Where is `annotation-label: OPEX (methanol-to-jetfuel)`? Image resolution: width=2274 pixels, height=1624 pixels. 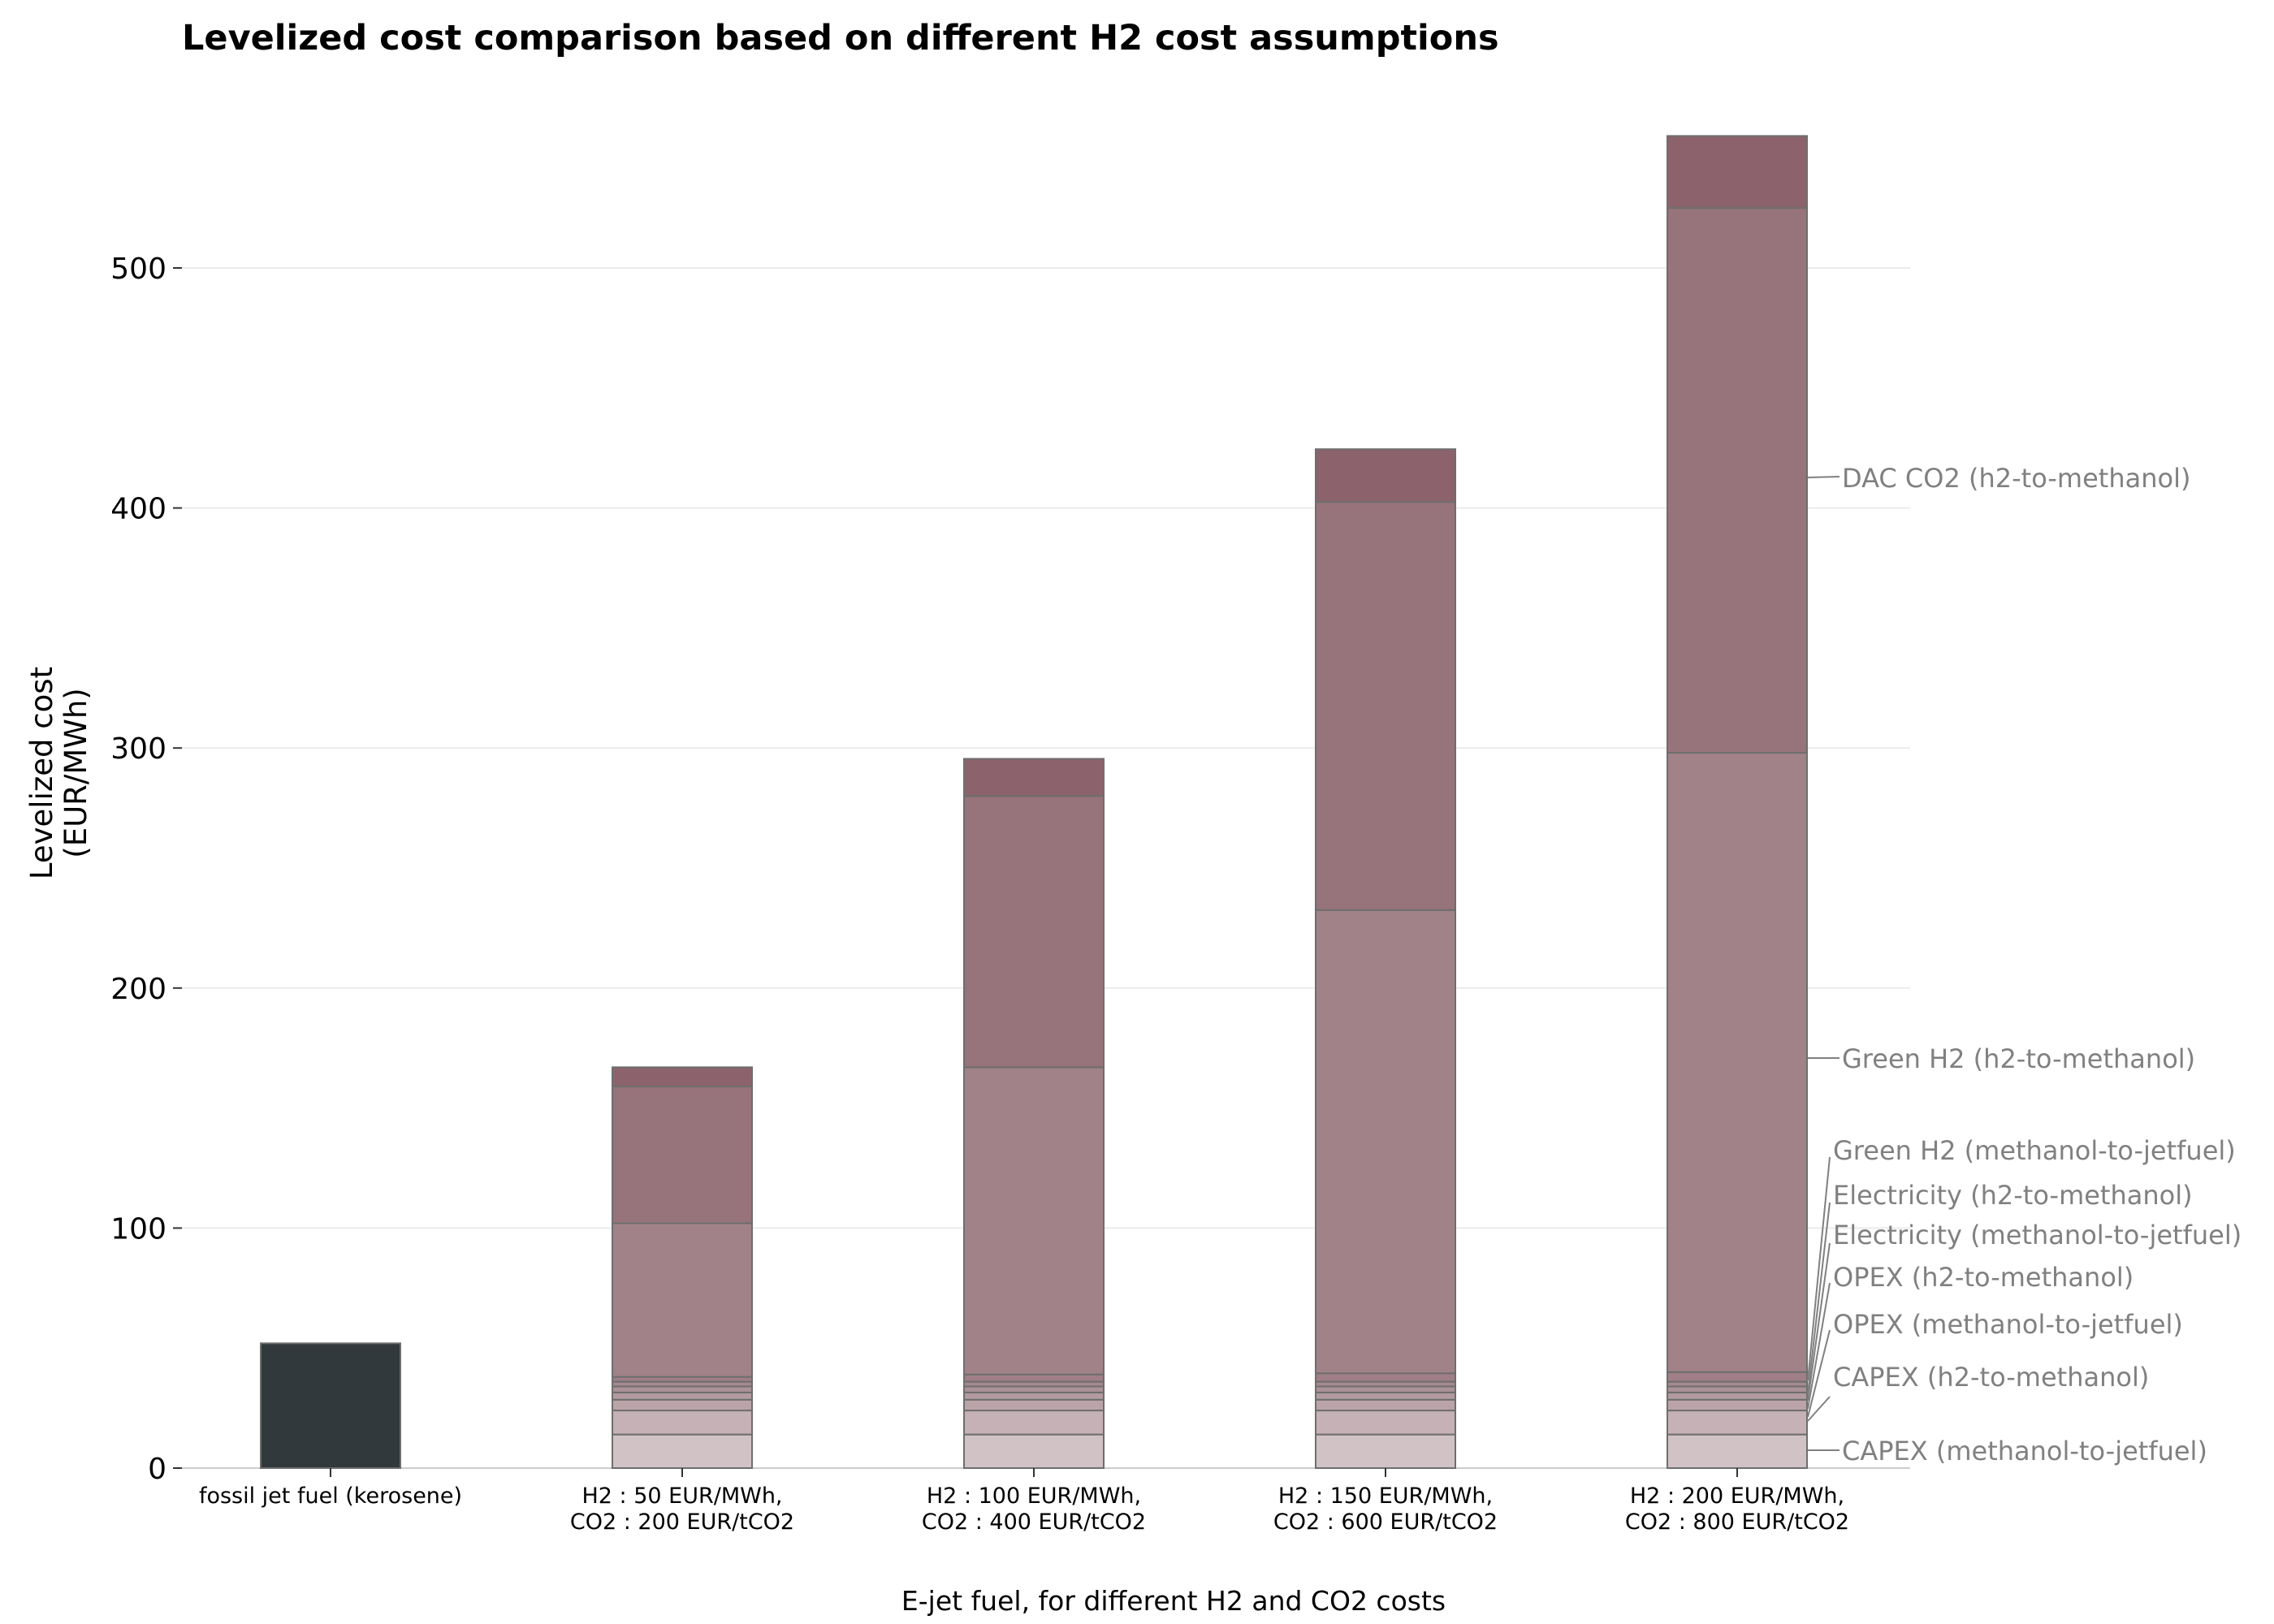
annotation-label: OPEX (methanol-to-jetfuel) is located at coordinates (2008, 1324).